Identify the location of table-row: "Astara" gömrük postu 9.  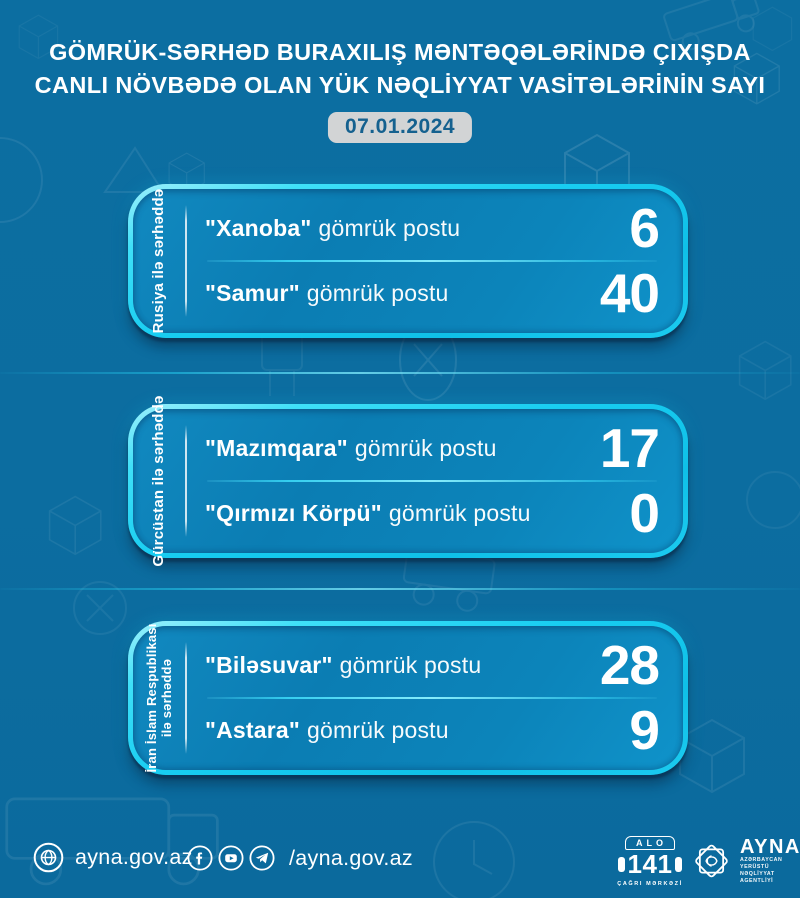
(432, 730).